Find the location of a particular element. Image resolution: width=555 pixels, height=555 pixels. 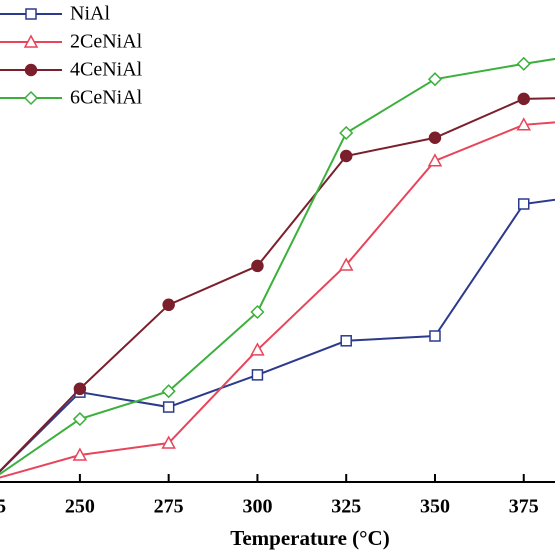

x-tick-label: 350 is located at coordinates (435, 507).